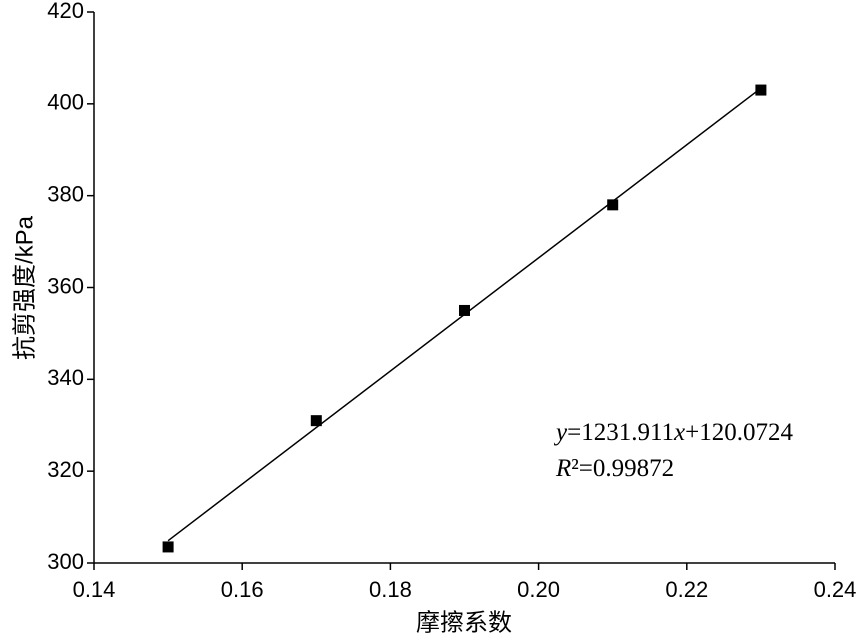 The height and width of the screenshot is (639, 863). What do you see at coordinates (65, 561) in the screenshot?
I see `y-tick-label: 300` at bounding box center [65, 561].